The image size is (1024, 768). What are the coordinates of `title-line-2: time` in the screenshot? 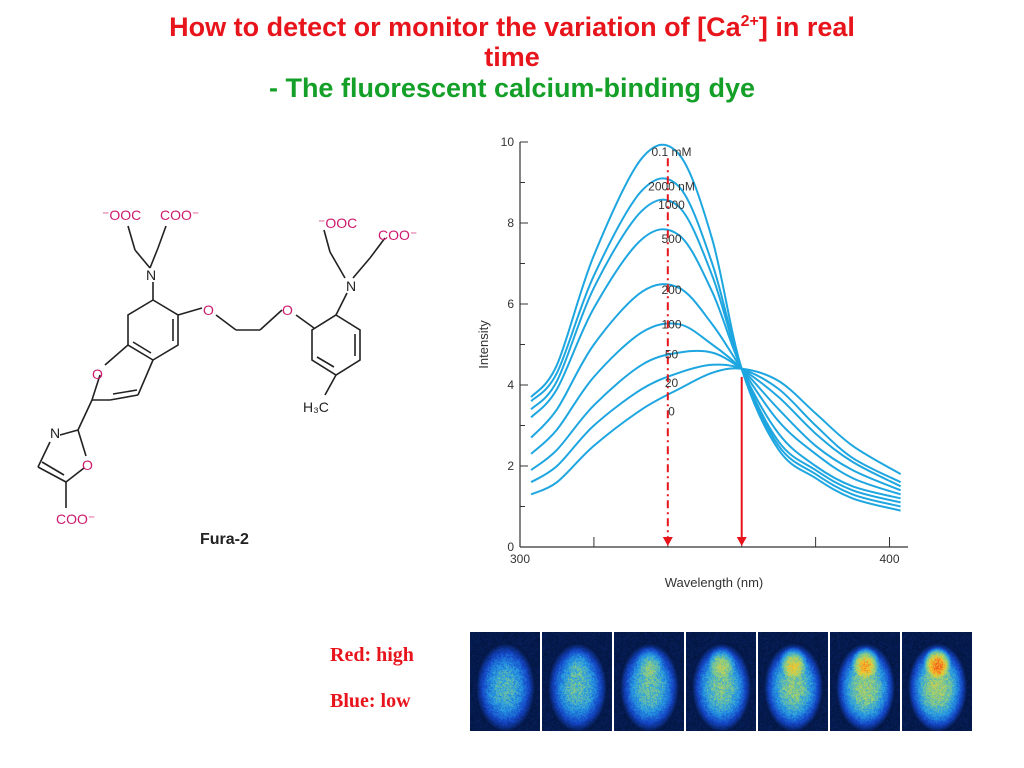 It's located at (512, 57).